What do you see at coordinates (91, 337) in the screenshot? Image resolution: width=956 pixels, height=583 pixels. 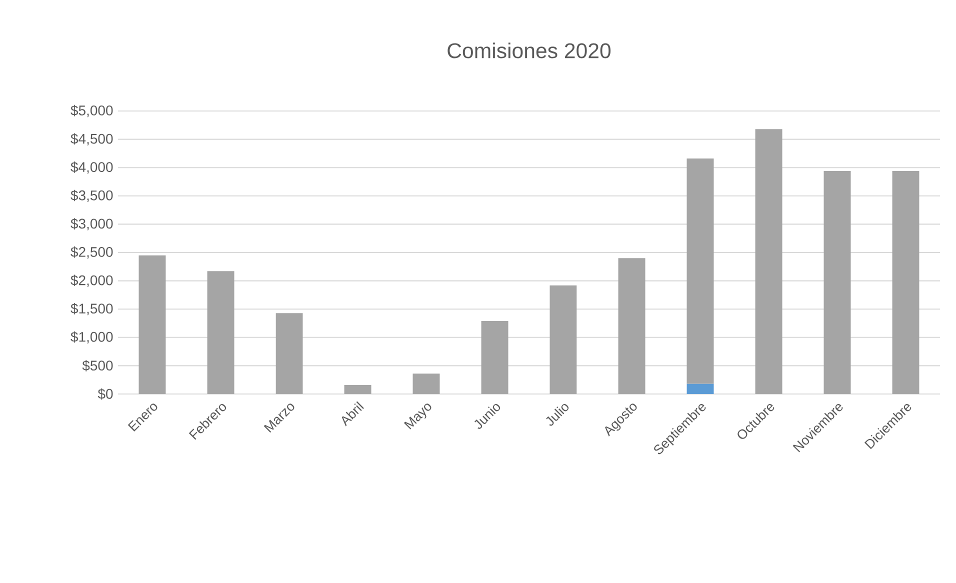 I see `y-tick-label: $1,000` at bounding box center [91, 337].